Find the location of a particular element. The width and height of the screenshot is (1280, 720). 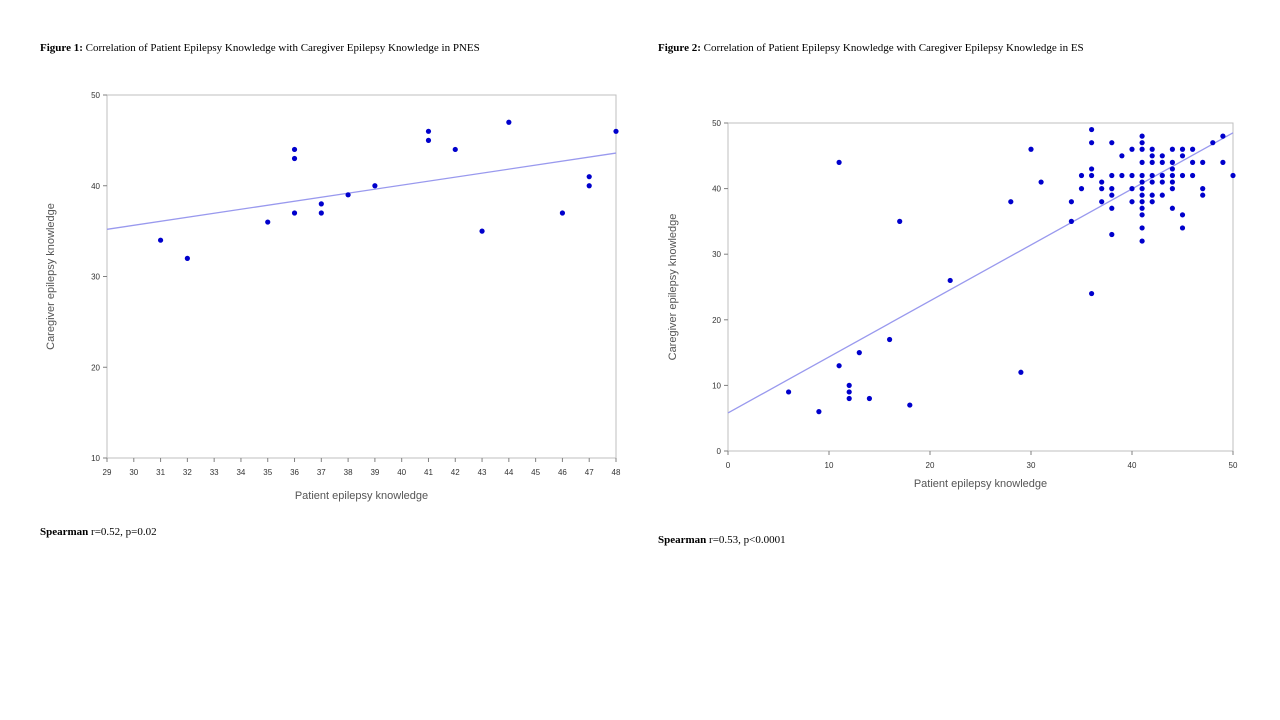

figure-2-stat-label: Spearman is located at coordinates (682, 540).